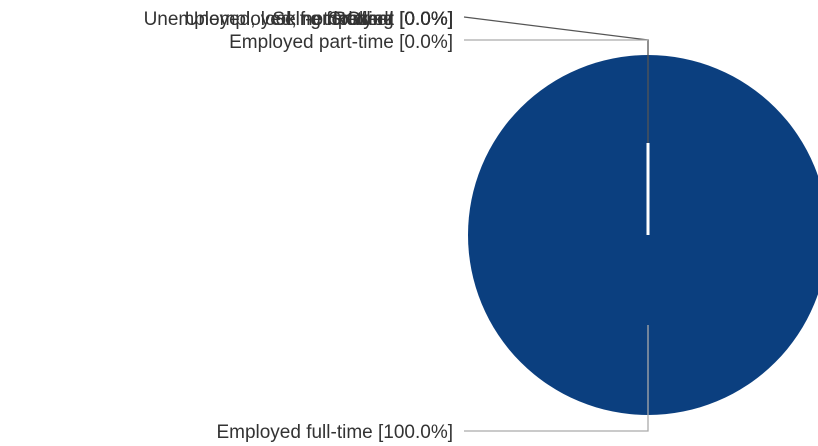 The height and width of the screenshot is (446, 818). Describe the element at coordinates (334, 432) in the screenshot. I see `slice-label-employed-full-time: Employed full-time [100.0%]` at that location.